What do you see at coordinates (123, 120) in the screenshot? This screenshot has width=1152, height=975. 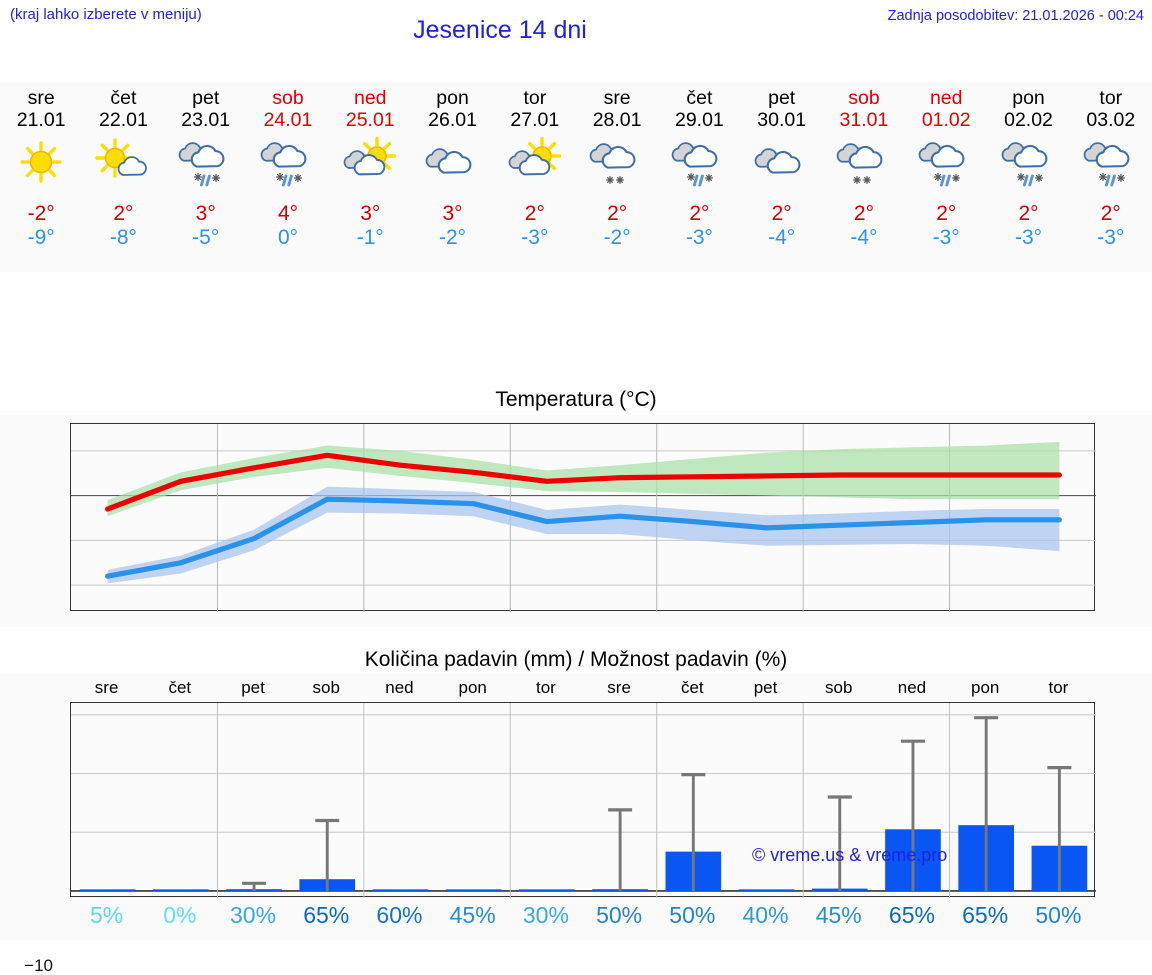 I see `day-date: 22.01` at bounding box center [123, 120].